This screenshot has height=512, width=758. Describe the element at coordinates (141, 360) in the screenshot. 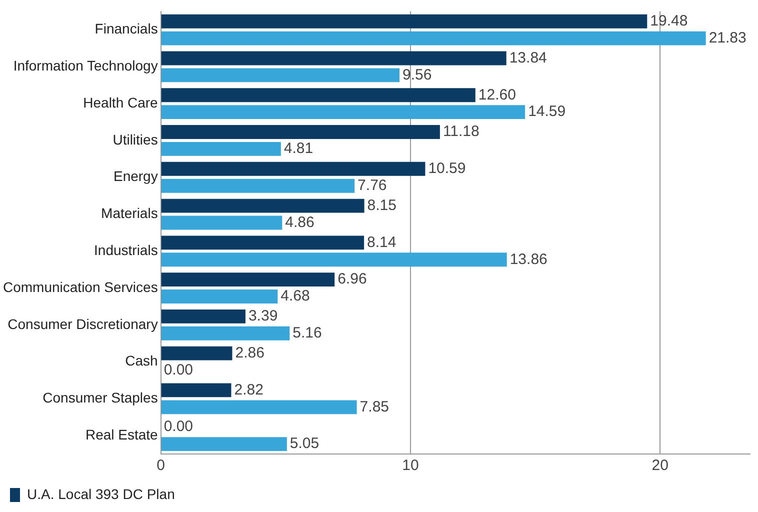

I see `y-tick-label: Cash` at that location.